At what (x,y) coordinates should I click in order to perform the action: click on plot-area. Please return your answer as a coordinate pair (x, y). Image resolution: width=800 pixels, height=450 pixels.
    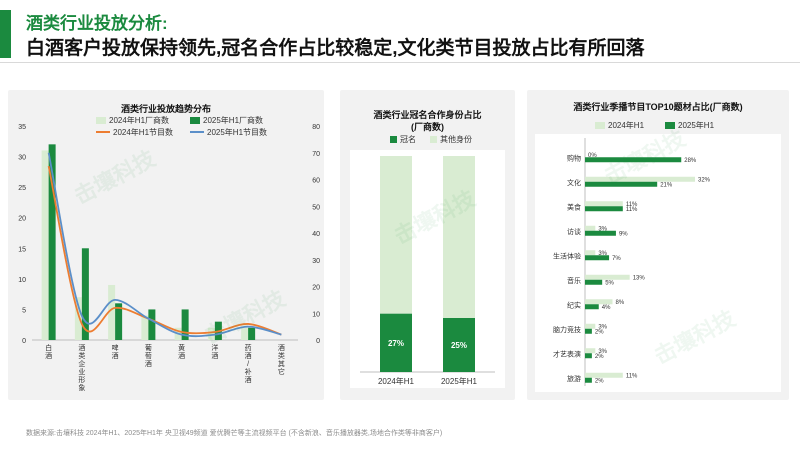
    Looking at the image, I should click on (427, 269).